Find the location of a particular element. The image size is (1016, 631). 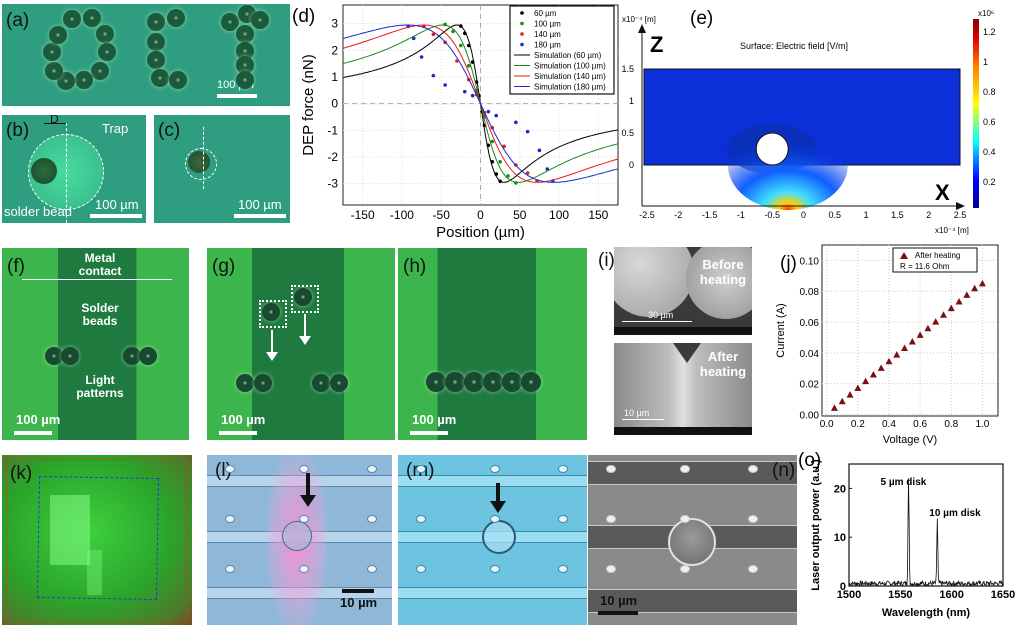

colorbar-tick-label: 0.2 is located at coordinates (989, 182).